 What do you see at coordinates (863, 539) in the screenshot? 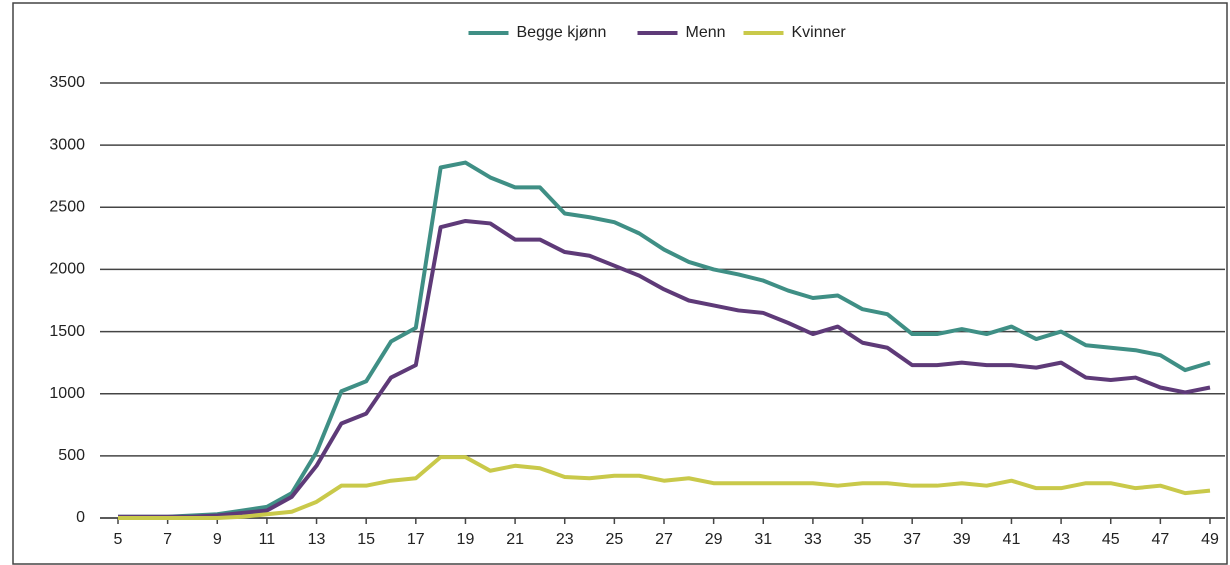
I see `x-tick-label: 35` at bounding box center [863, 539].